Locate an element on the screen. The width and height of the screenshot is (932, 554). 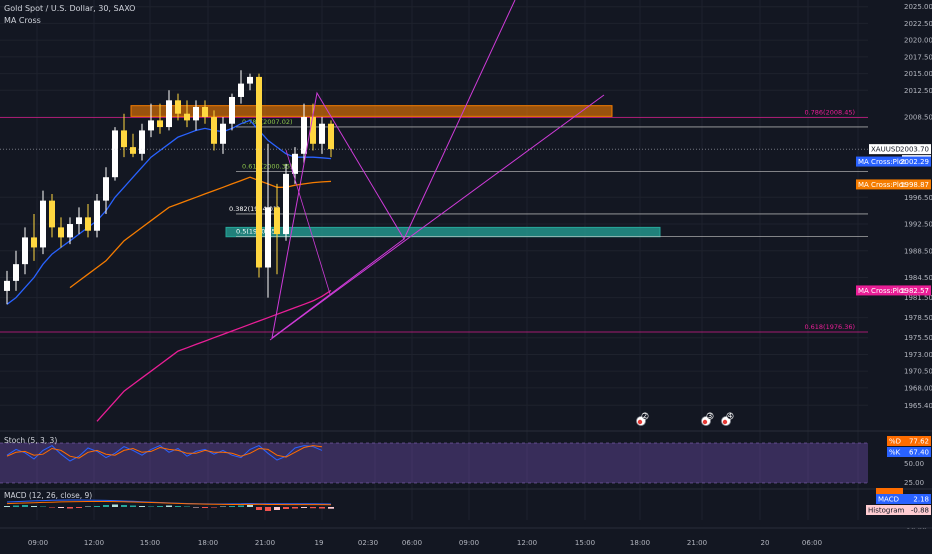
stoch-axis-tick: 25.00 is located at coordinates (914, 483).